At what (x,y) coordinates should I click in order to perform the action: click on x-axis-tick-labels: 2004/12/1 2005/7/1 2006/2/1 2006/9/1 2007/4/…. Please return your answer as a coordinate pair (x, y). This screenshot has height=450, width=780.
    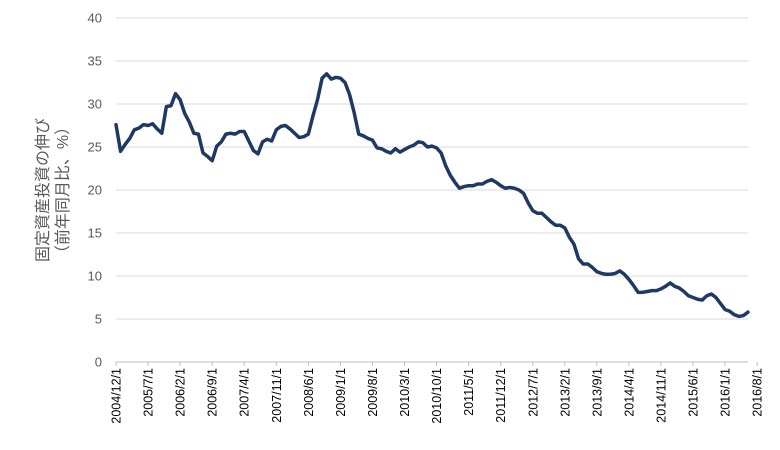
    Looking at the image, I should click on (437, 393).